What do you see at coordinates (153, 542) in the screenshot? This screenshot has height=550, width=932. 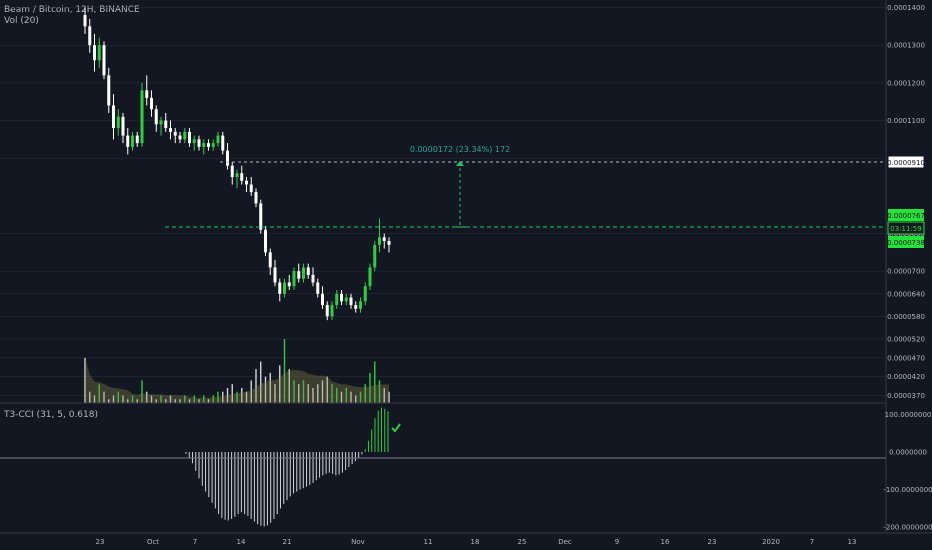 I see `time-tick-label: Oct` at bounding box center [153, 542].